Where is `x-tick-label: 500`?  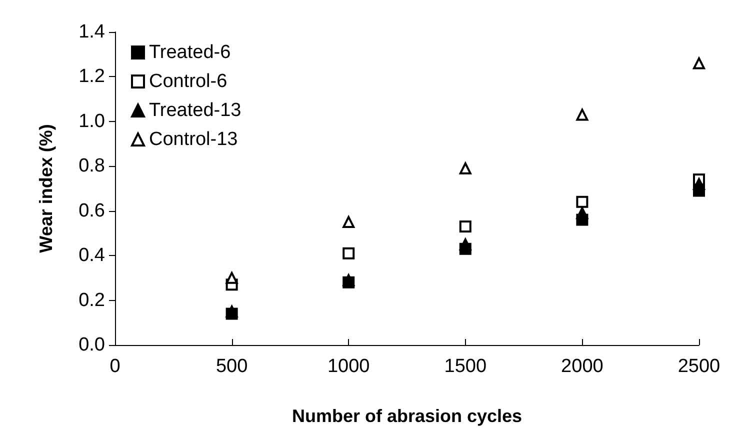 x-tick-label: 500 is located at coordinates (232, 366).